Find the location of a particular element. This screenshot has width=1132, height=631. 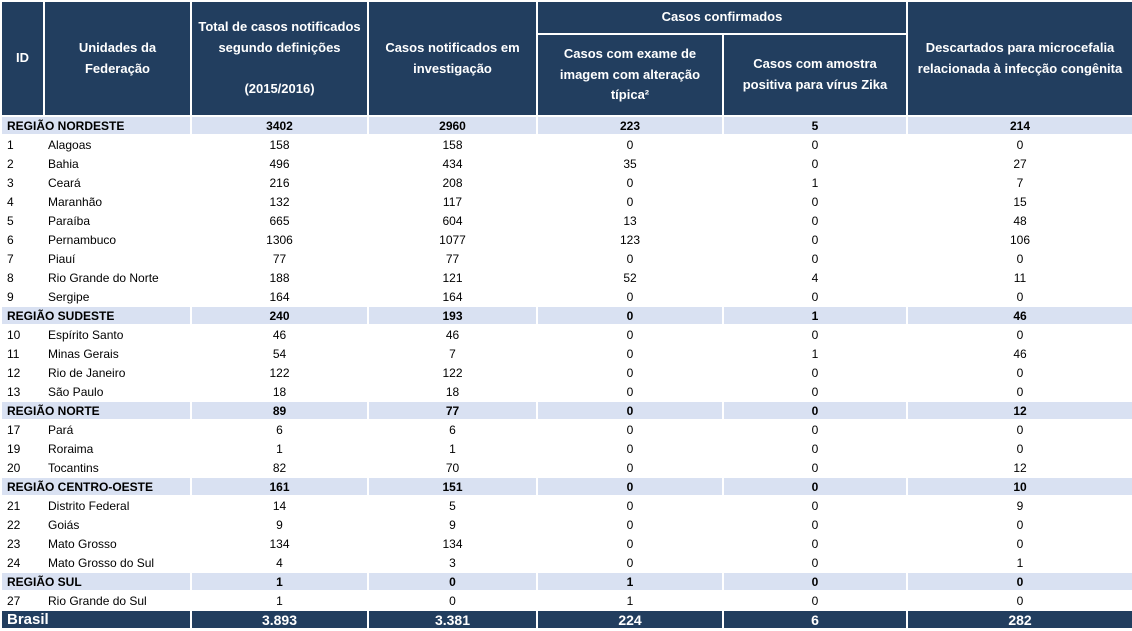

state-id: 7 is located at coordinates (23, 259).